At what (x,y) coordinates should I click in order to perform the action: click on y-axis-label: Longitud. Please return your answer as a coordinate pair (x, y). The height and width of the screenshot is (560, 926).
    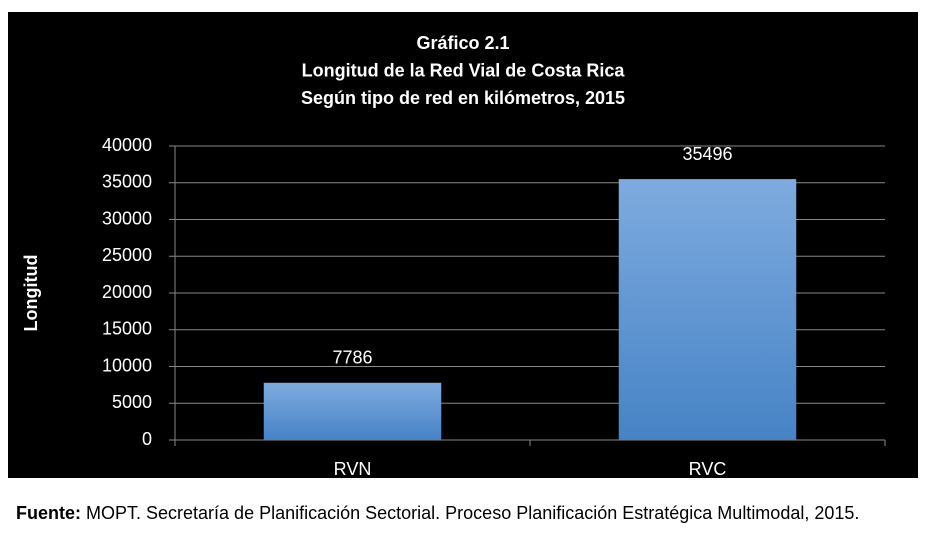
    Looking at the image, I should click on (31, 293).